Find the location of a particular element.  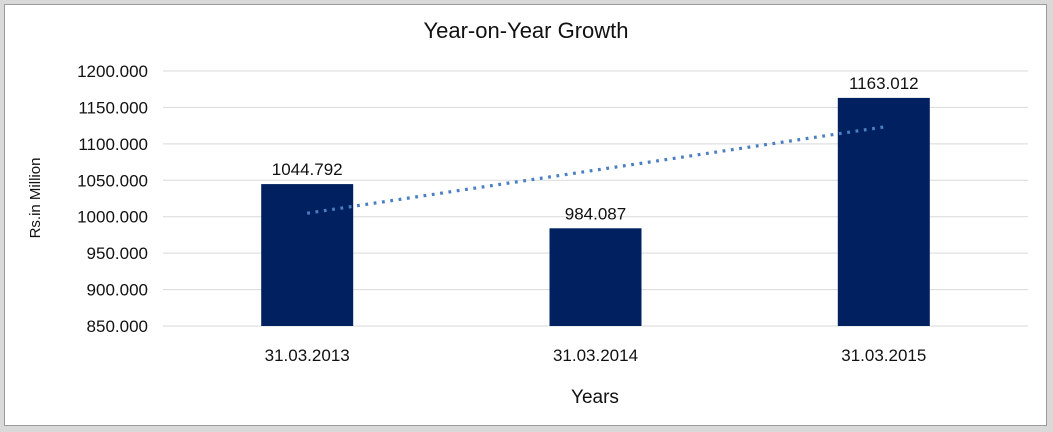

x-axis-tick-labels: 31.03.2013 31.03.2014 31.03.2015 is located at coordinates (596, 355).